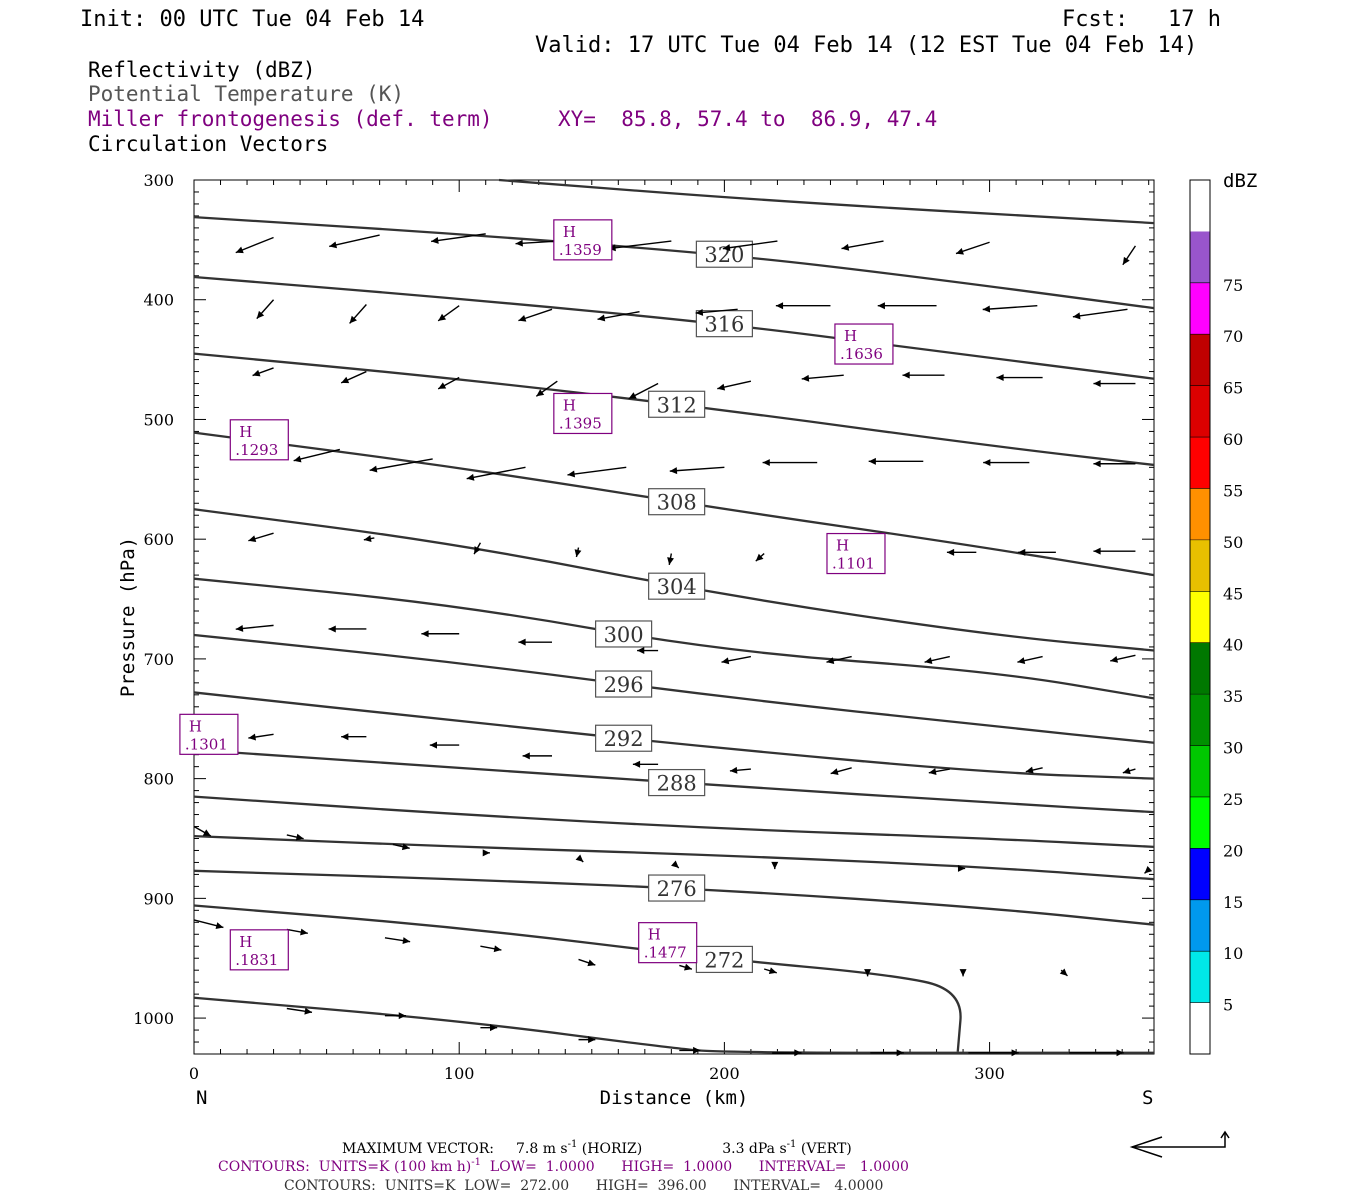 This screenshot has width=1350, height=1200. Describe the element at coordinates (1233, 285) in the screenshot. I see `colorbar-label: 75` at that location.